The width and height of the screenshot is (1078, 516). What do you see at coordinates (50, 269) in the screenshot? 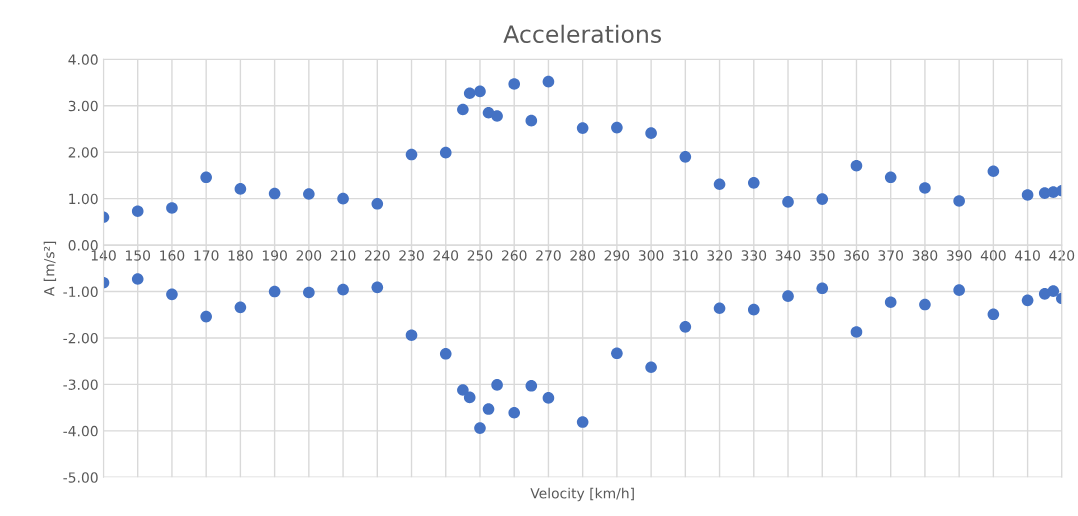
I see `y-axis-title: A [m/s²]` at bounding box center [50, 269].